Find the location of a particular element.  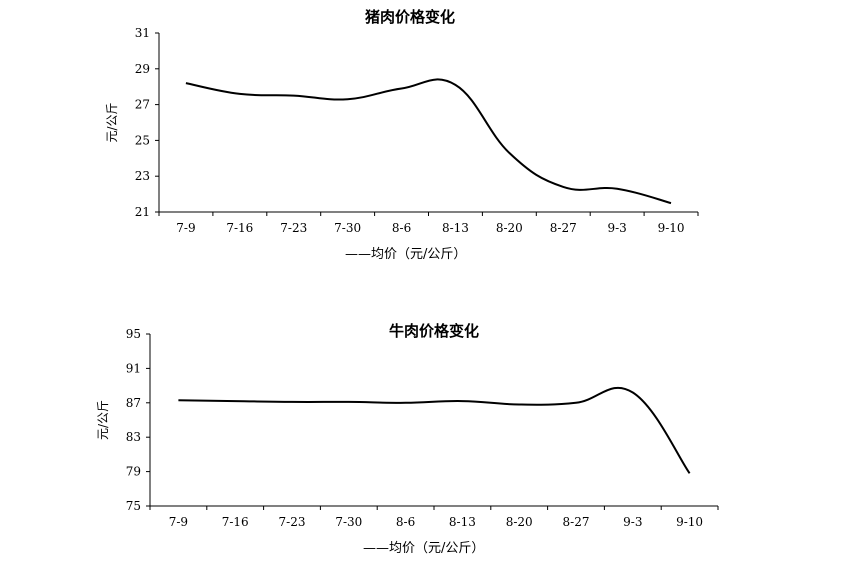

beef-y-tick-label: 79 is located at coordinates (133, 472).